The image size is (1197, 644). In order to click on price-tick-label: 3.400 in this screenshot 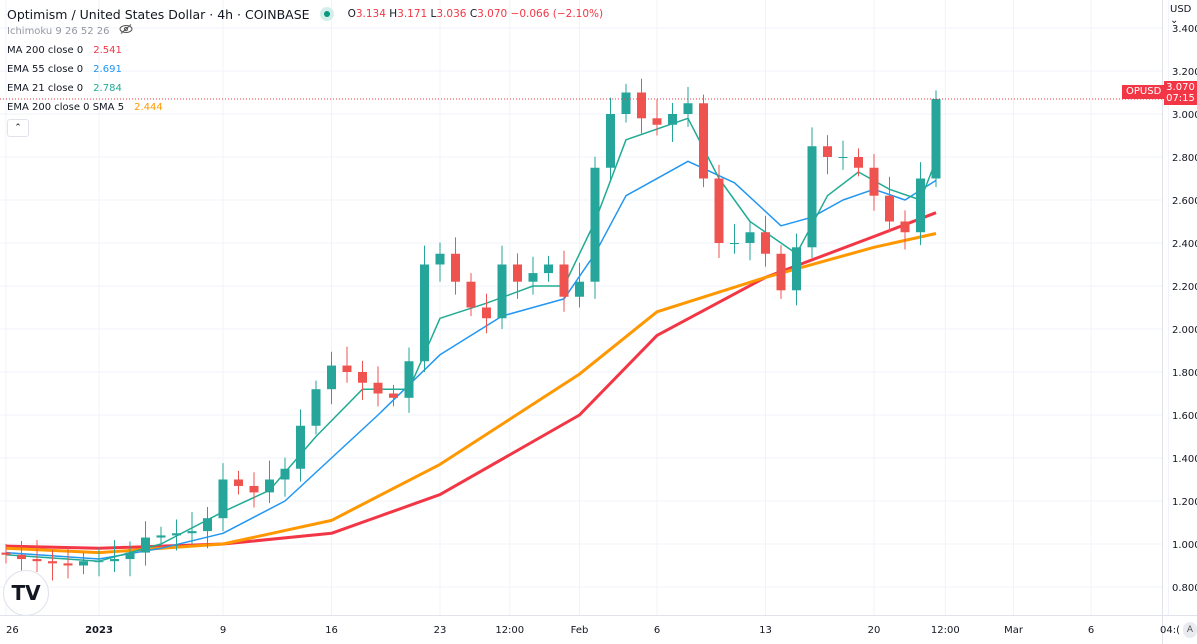, I will do `click(1184, 29)`.